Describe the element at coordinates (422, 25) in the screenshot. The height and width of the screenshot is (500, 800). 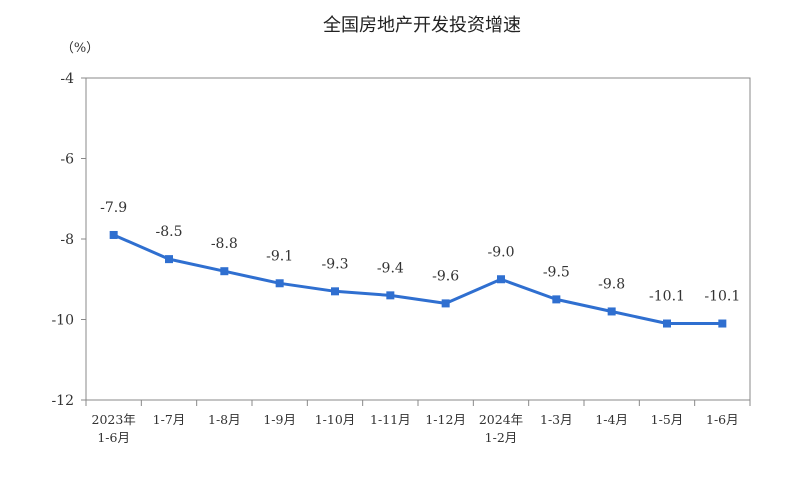
I see `chart-title: 全国房地产开发投资增速` at that location.